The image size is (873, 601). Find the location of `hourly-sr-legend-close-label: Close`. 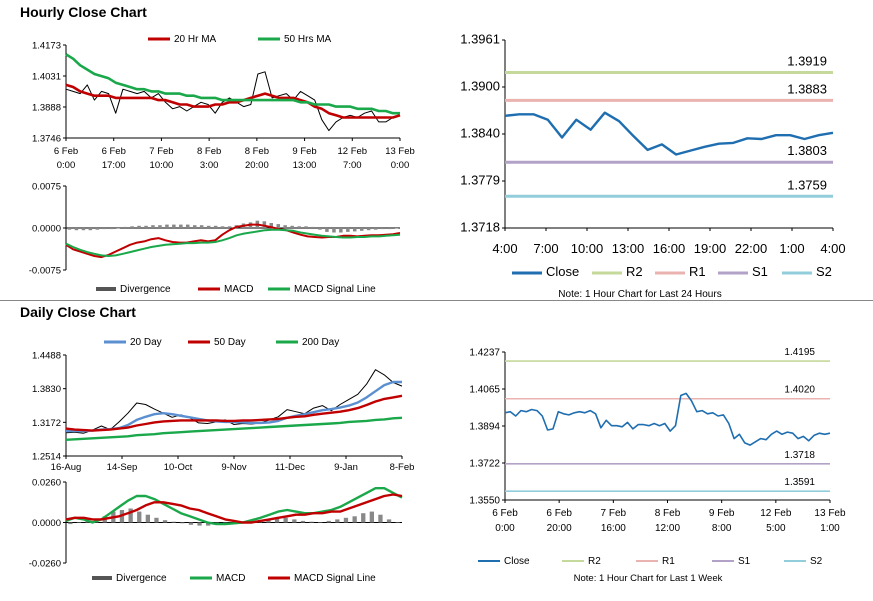

hourly-sr-legend-close-label: Close is located at coordinates (562, 271).